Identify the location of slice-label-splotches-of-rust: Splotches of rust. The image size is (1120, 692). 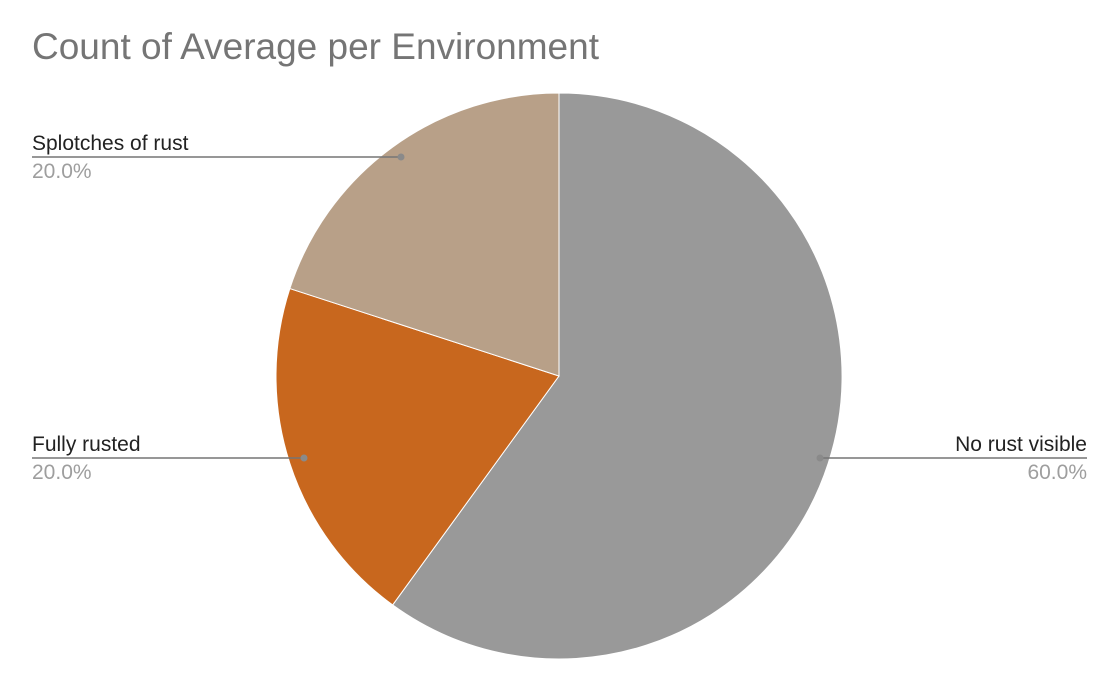
(110, 143).